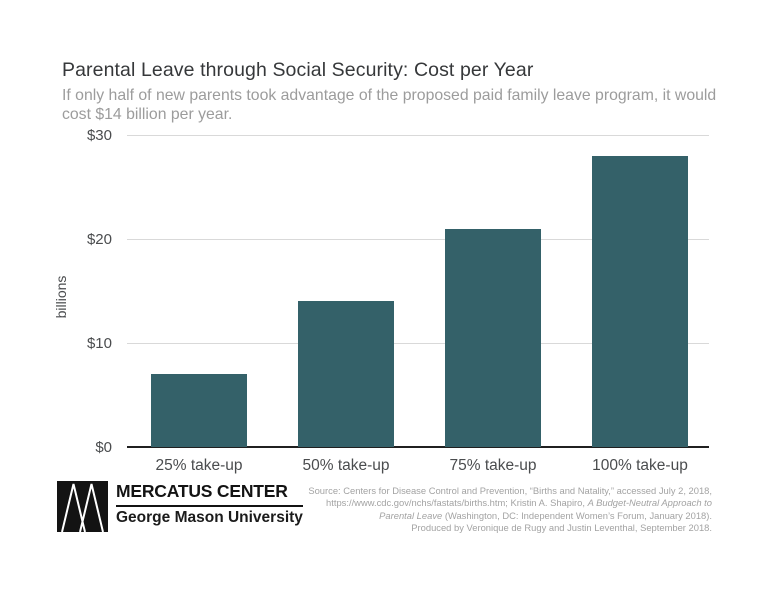 Image resolution: width=768 pixels, height=593 pixels. I want to click on logo-org-name: MERCATUS CENTER, so click(209, 494).